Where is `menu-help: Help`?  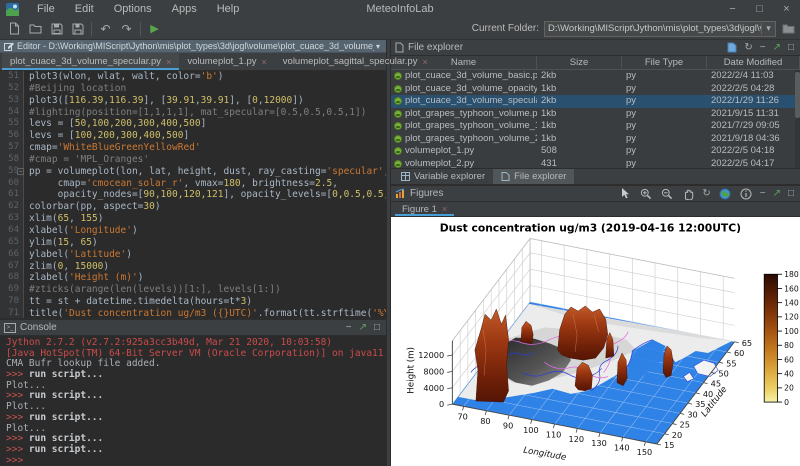 menu-help: Help is located at coordinates (228, 9).